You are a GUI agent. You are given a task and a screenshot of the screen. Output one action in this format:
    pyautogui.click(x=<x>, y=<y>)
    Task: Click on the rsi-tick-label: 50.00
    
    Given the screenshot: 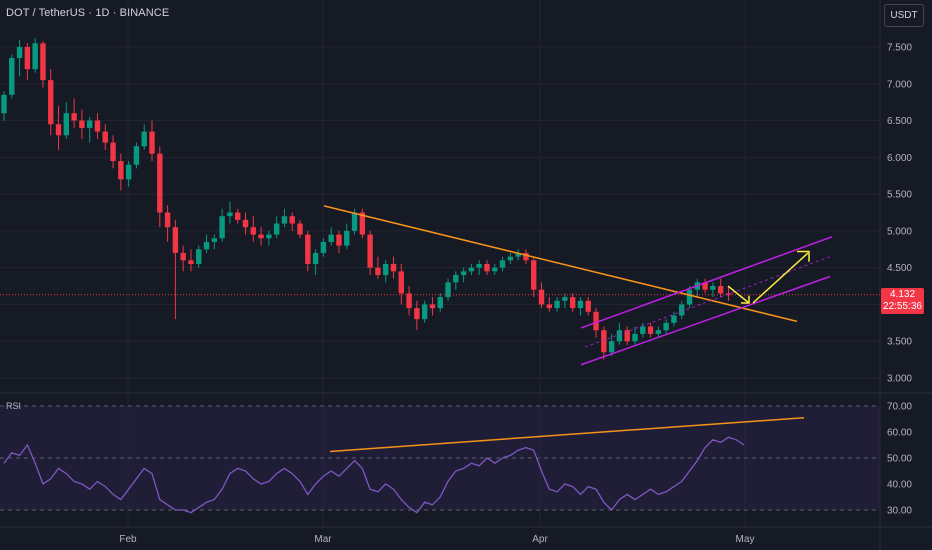 What is the action you would take?
    pyautogui.click(x=899, y=459)
    